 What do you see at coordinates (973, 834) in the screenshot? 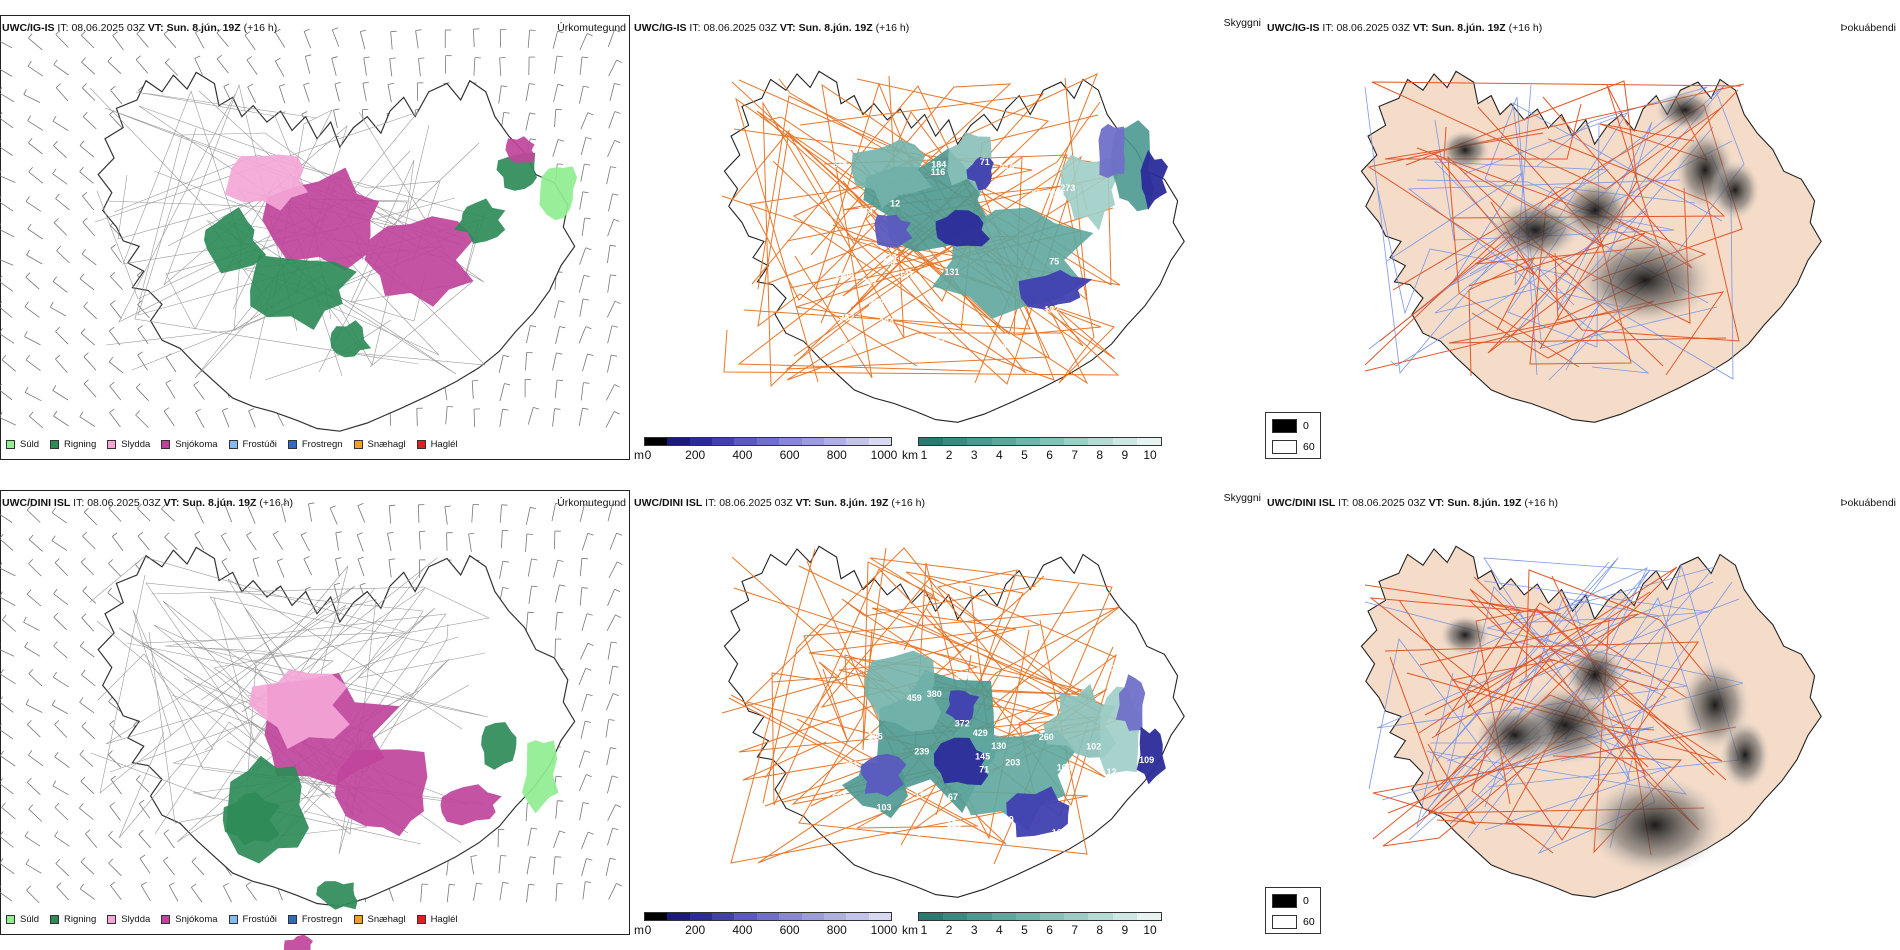
I see `ceiling-value-label: 38` at bounding box center [973, 834].